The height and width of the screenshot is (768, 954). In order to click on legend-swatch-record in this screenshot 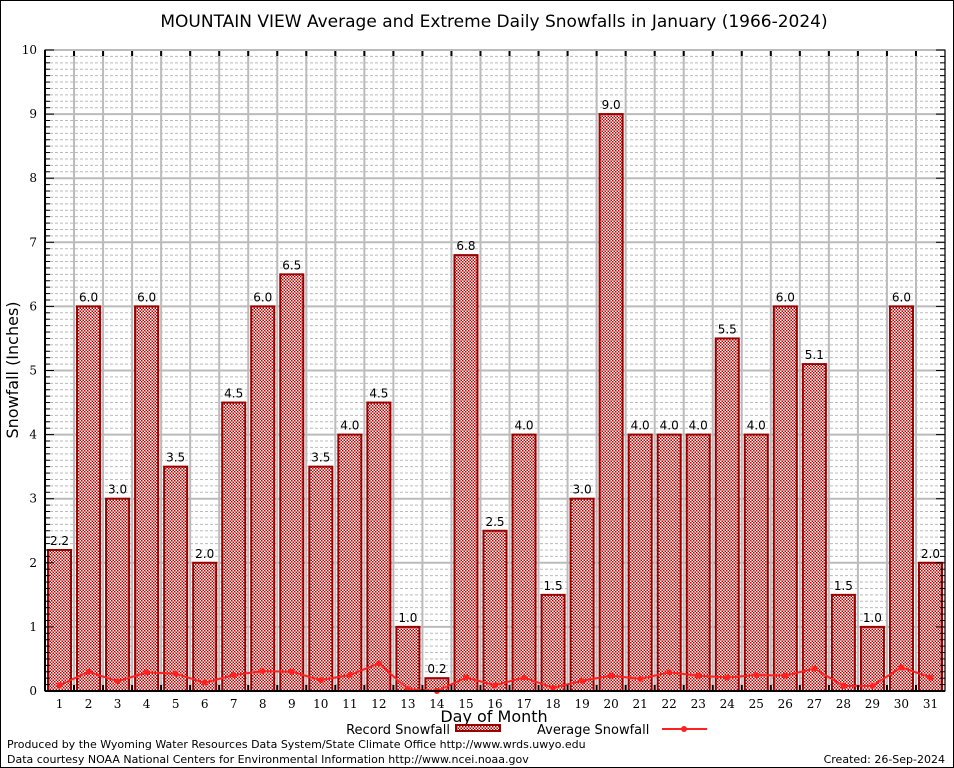, I will do `click(478, 728)`.